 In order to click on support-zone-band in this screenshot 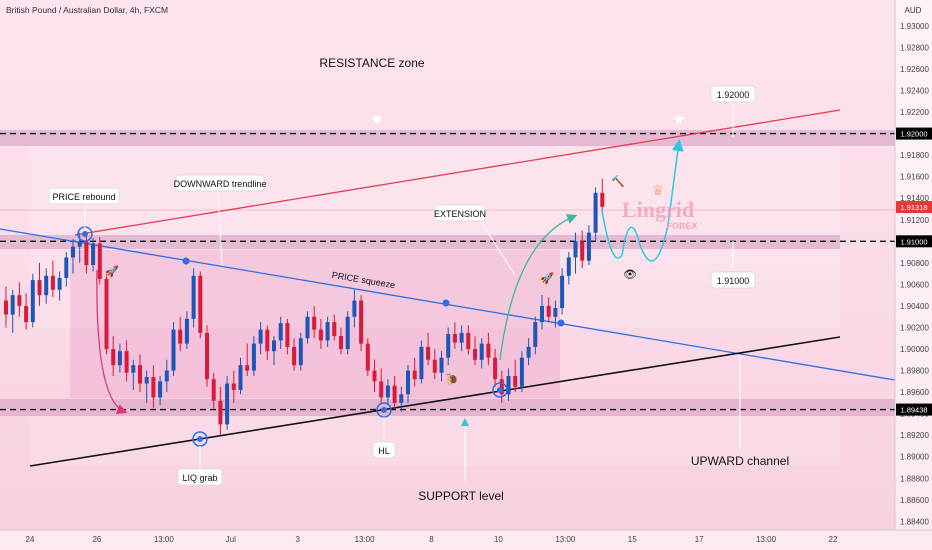, I will do `click(447, 407)`.